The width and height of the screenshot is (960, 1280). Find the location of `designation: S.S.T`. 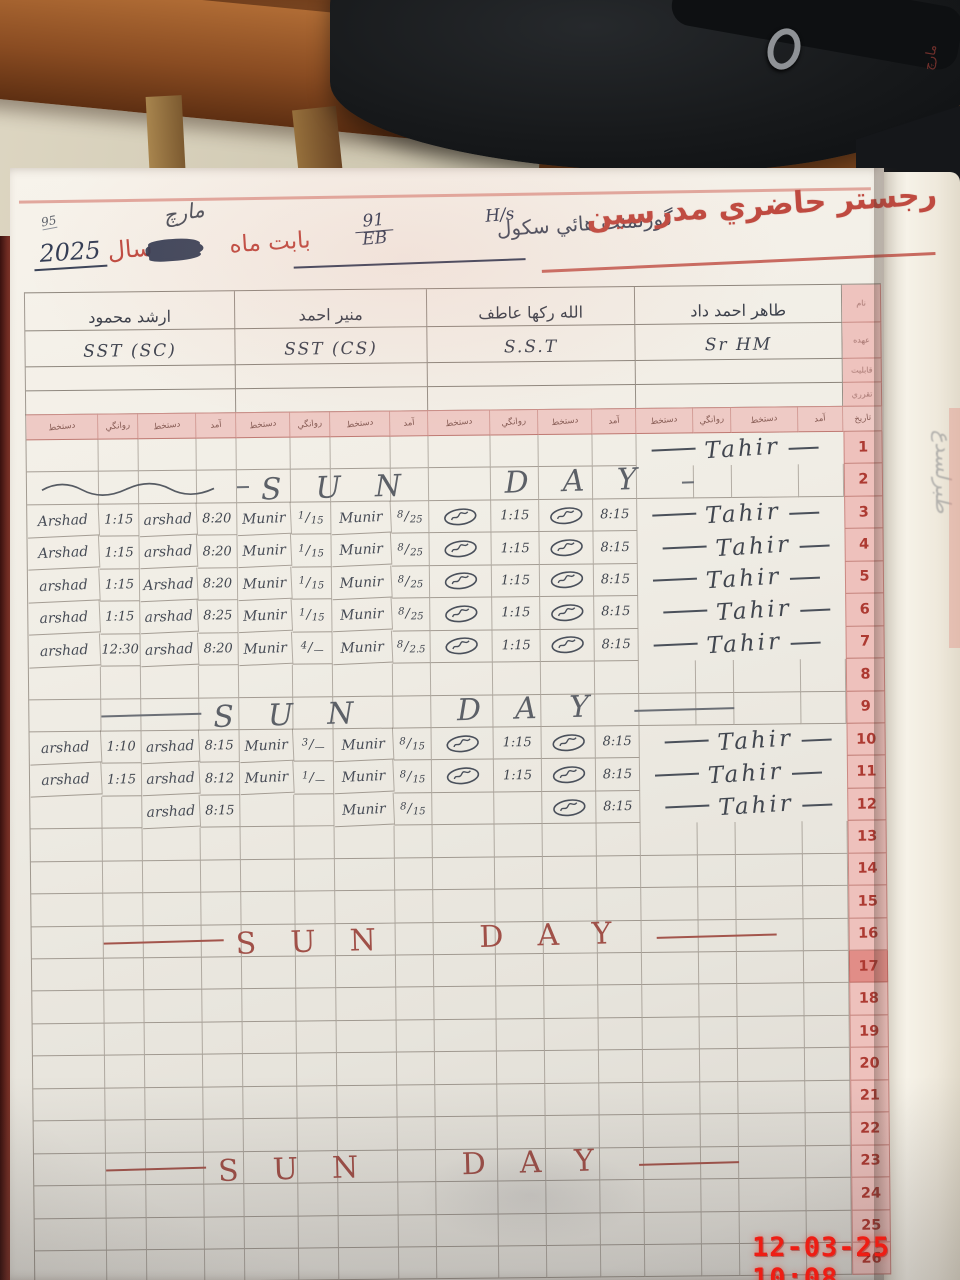

designation: S.S.T is located at coordinates (531, 347).